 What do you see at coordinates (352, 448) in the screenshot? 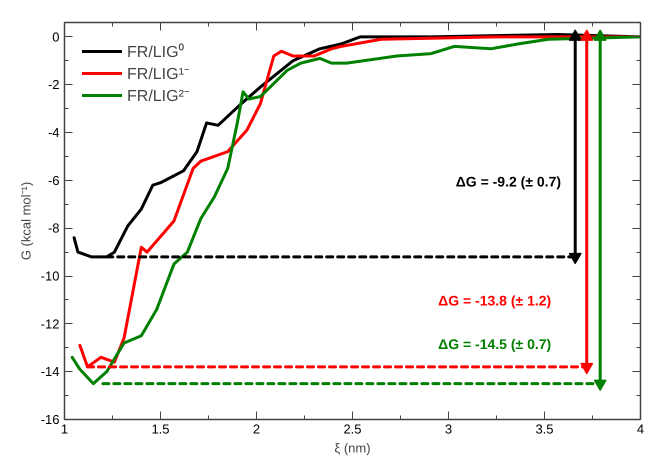
I see `x-axis-title: ξ (nm)` at bounding box center [352, 448].